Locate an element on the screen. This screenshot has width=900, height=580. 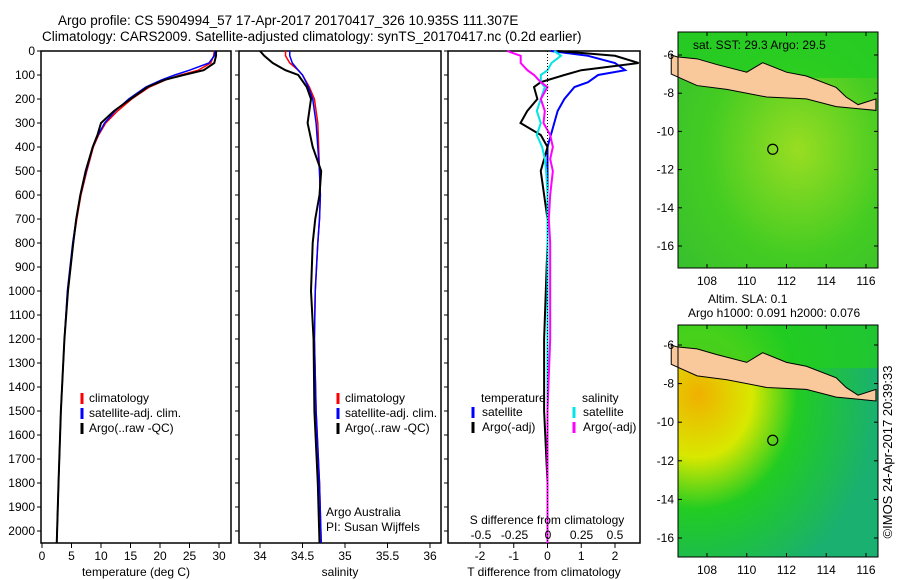
secondary-x-axis-label: S difference from climatology is located at coordinates (547, 520).